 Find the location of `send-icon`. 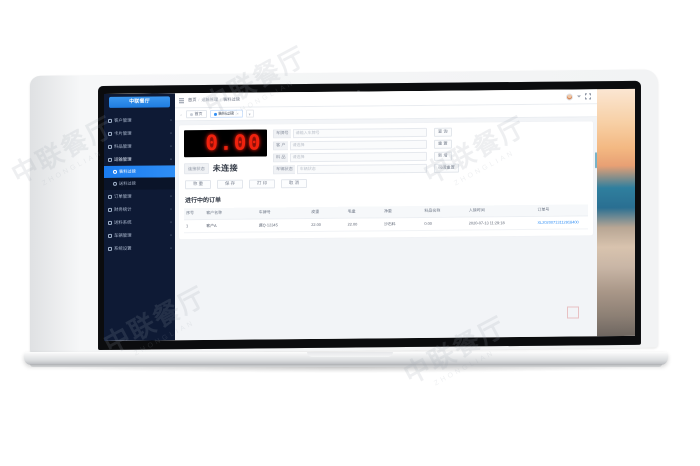

send-icon is located at coordinates (110, 222).